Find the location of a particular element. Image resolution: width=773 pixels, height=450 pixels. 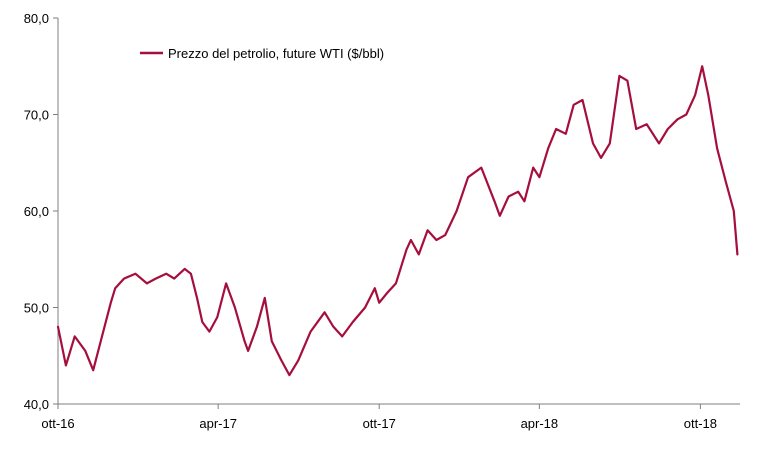

y-tick-label: 50,0 is located at coordinates (36, 308).